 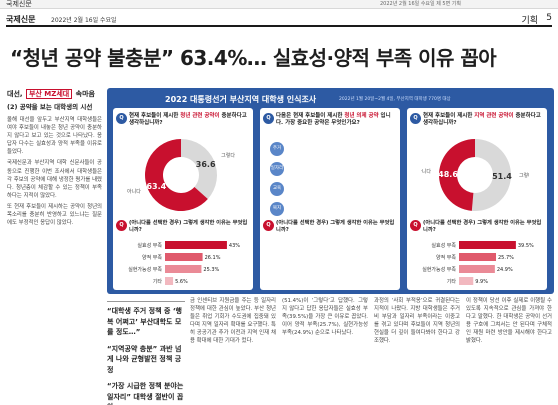 I want to click on bar-value-label: 26.1%, so click(x=213, y=258).